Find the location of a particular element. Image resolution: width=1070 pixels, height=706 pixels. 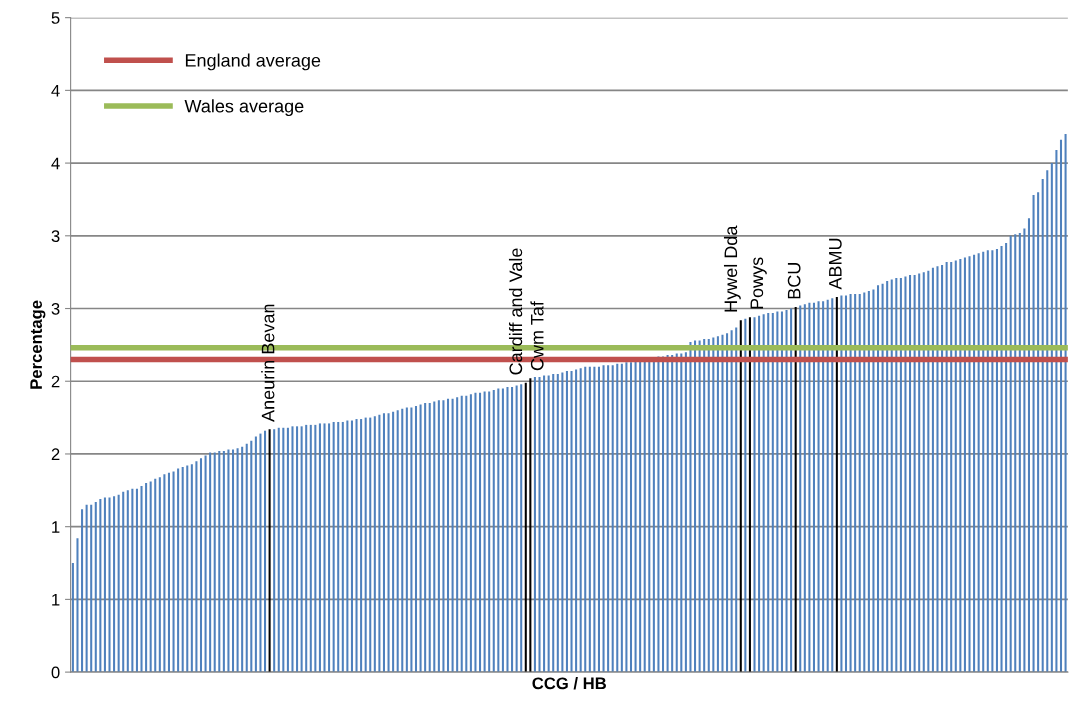

y-tick-label: 3 is located at coordinates (55, 236).